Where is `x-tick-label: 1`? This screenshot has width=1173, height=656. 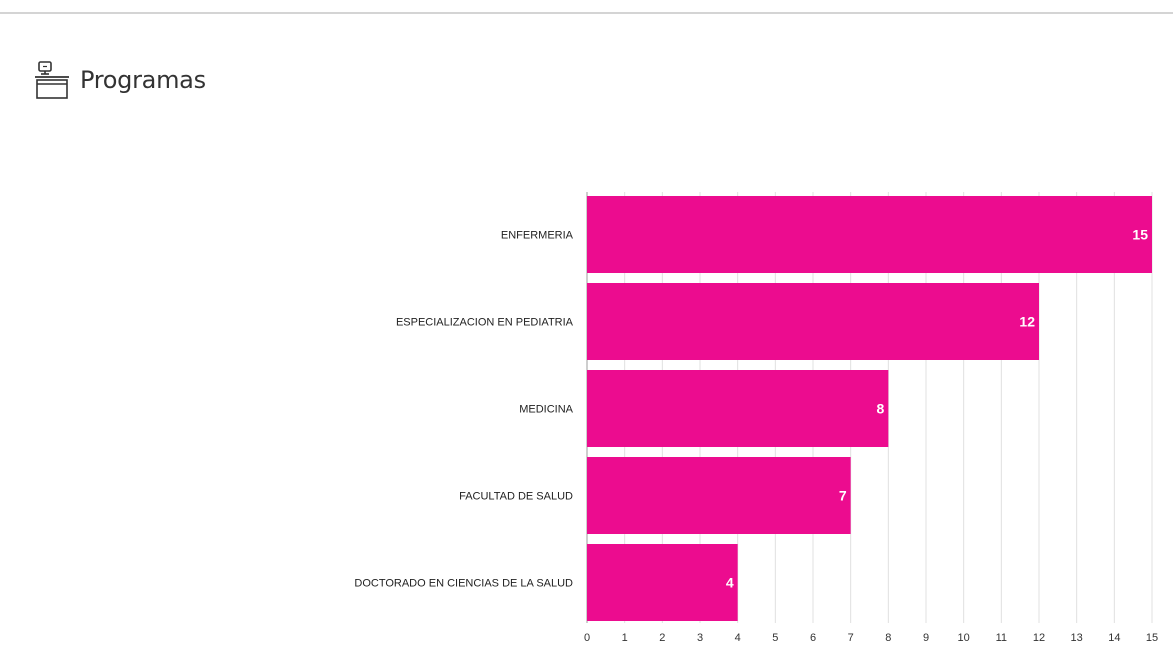 x-tick-label: 1 is located at coordinates (625, 638).